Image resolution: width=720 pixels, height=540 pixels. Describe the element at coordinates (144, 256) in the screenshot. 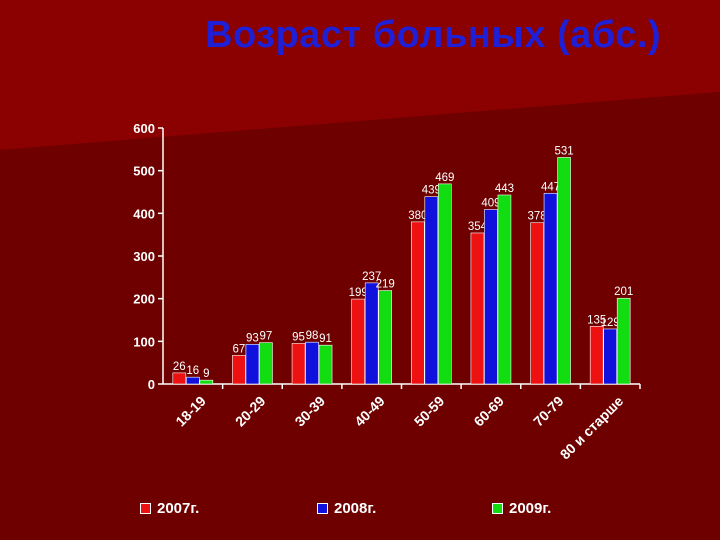

I see `y-tick-label: 300` at that location.